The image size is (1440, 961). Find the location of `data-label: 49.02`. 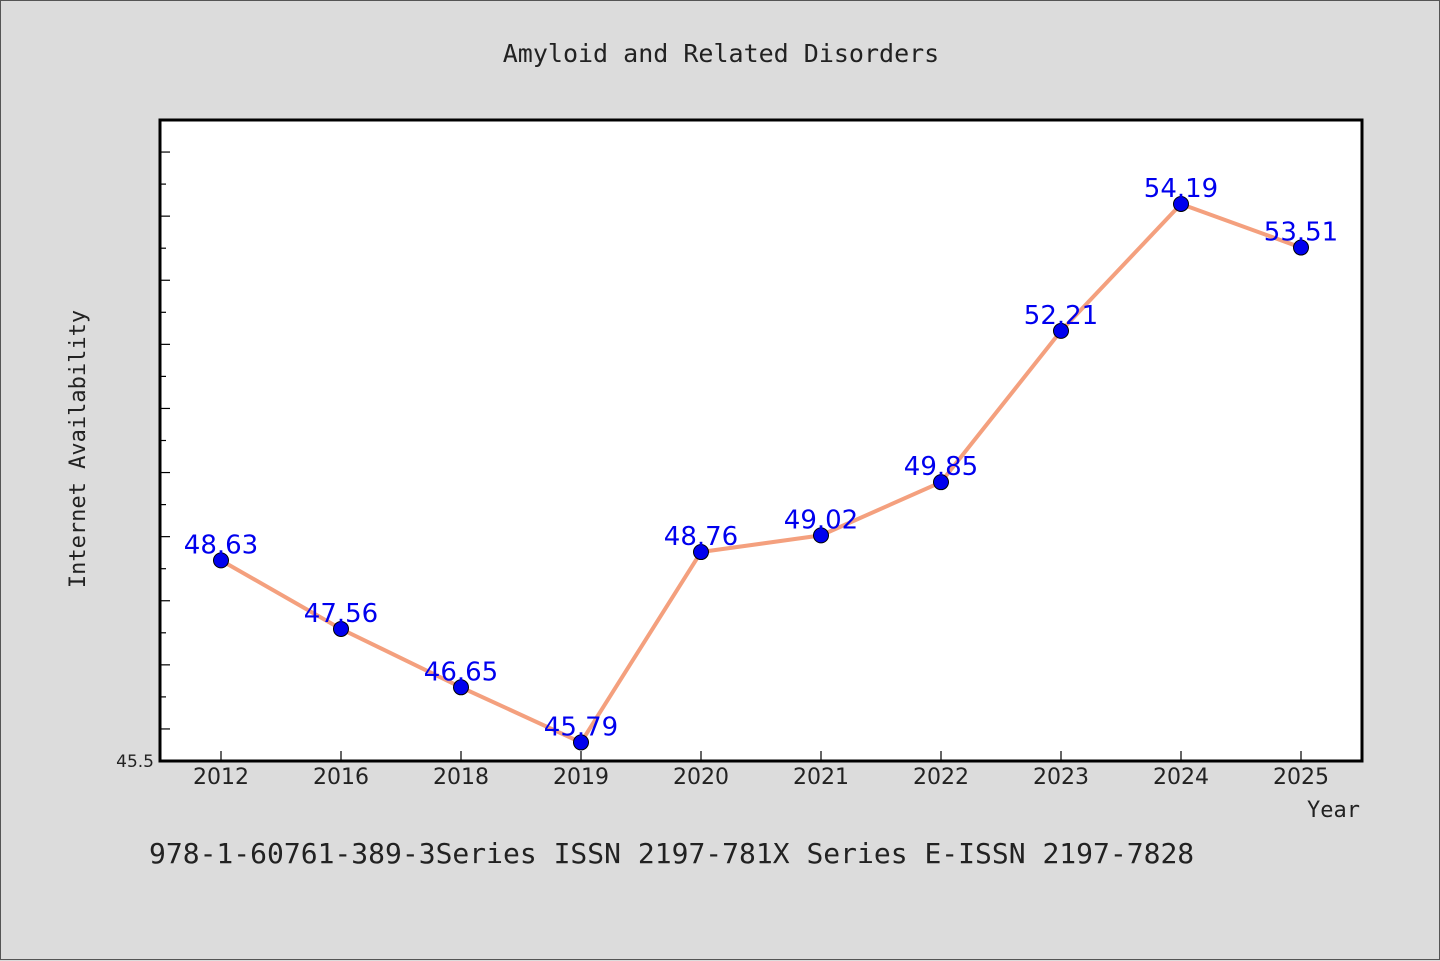

data-label: 49.02 is located at coordinates (821, 520).